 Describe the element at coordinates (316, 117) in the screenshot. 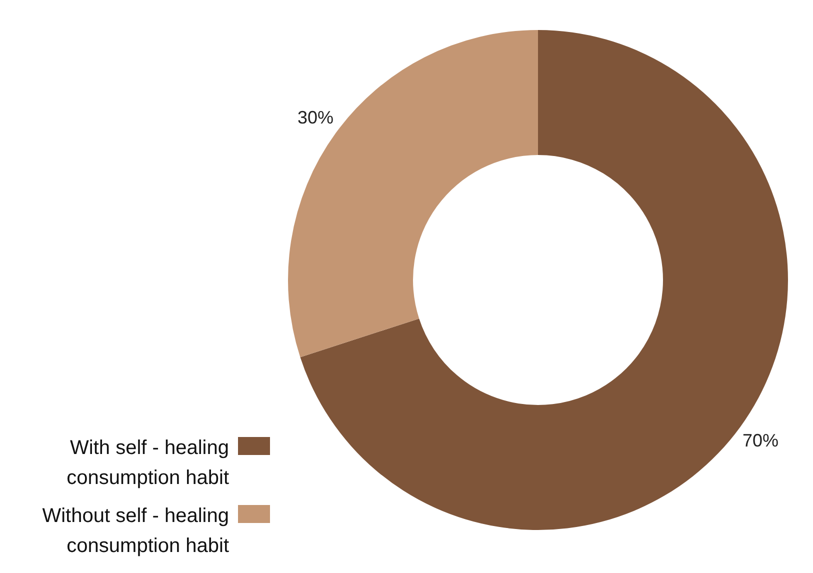

I see `data-label: 30%` at that location.